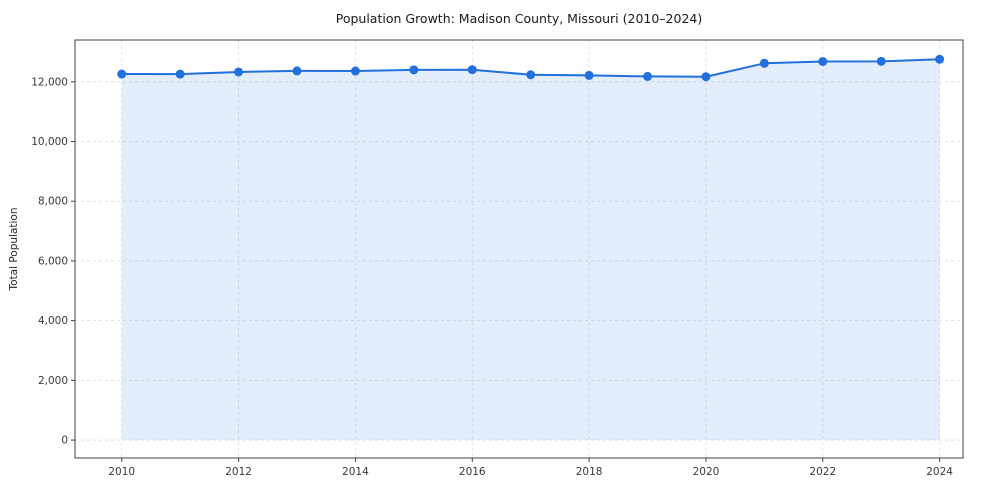  Describe the element at coordinates (472, 472) in the screenshot. I see `x-tick-label: 2016` at that location.